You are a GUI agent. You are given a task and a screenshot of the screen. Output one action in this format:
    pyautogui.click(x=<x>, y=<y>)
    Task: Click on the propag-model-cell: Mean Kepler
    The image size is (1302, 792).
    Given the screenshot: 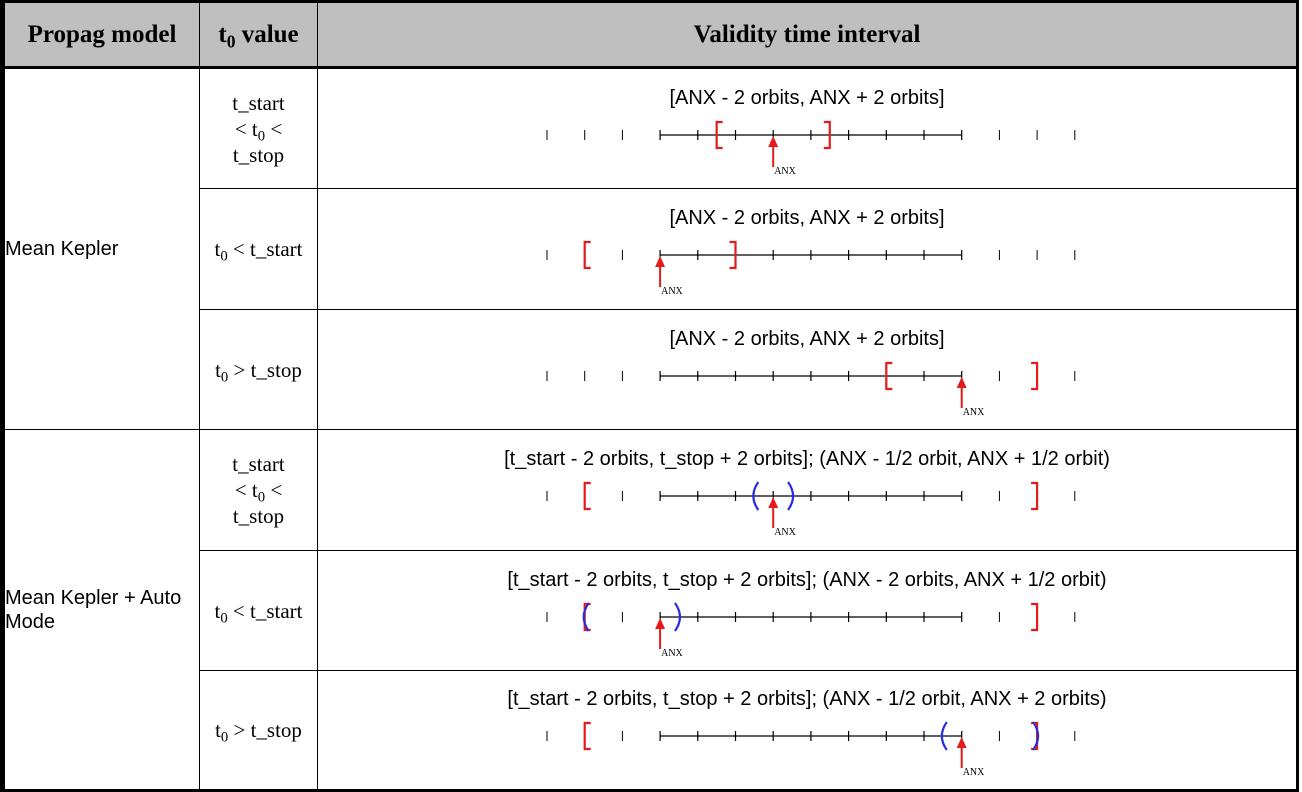 What is the action you would take?
    pyautogui.click(x=101, y=248)
    